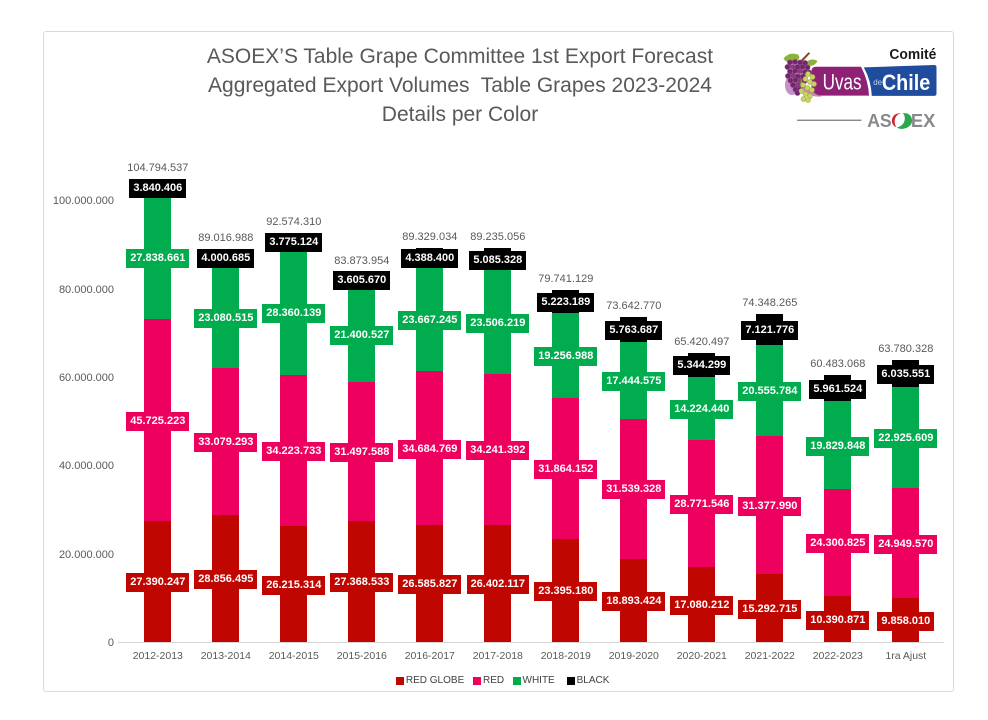 This screenshot has width=988, height=720. I want to click on svg-text: Comité, so click(912, 55).